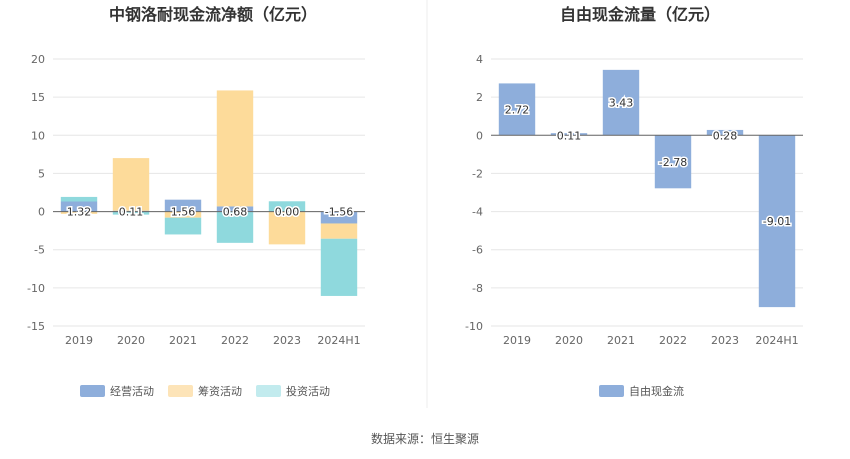  I want to click on data-label: 0.28, so click(725, 135).